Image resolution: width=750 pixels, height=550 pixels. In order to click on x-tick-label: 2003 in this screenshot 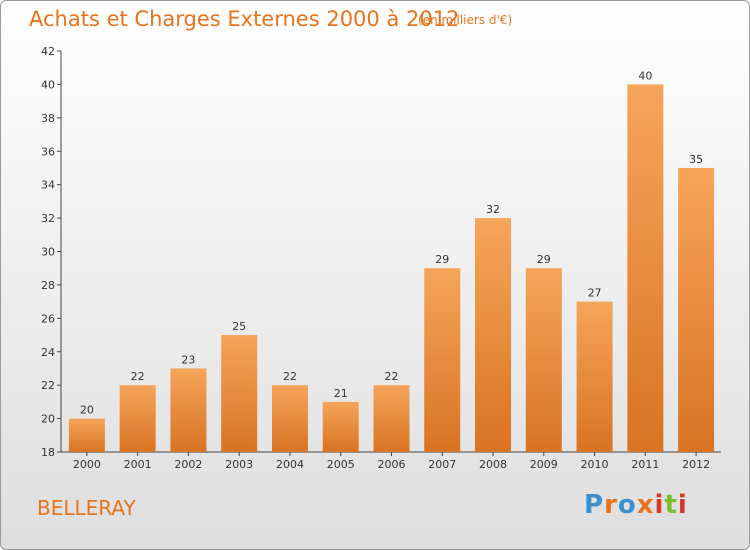, I will do `click(239, 464)`.